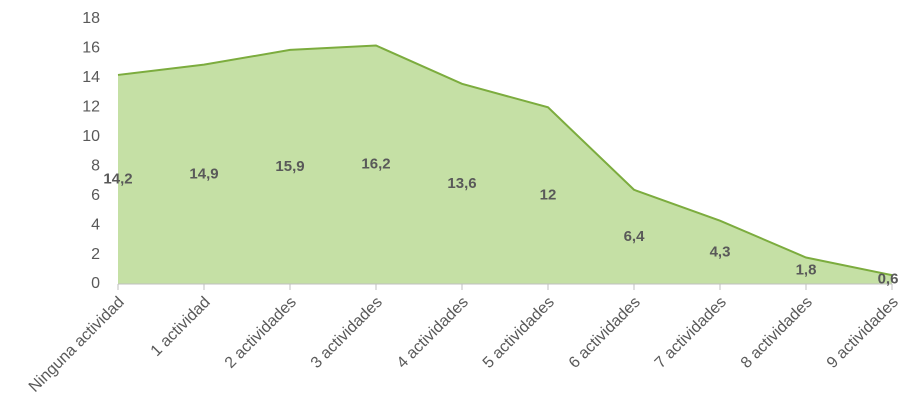  I want to click on x-tick-label: 3 actividades, so click(347, 333).